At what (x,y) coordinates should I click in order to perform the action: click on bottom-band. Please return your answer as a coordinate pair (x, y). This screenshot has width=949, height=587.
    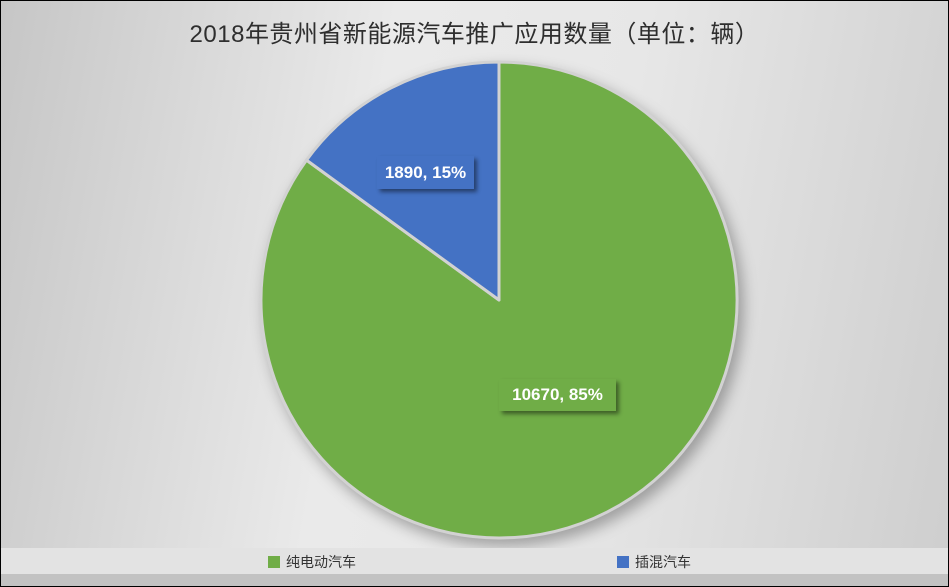
    Looking at the image, I should click on (474, 580).